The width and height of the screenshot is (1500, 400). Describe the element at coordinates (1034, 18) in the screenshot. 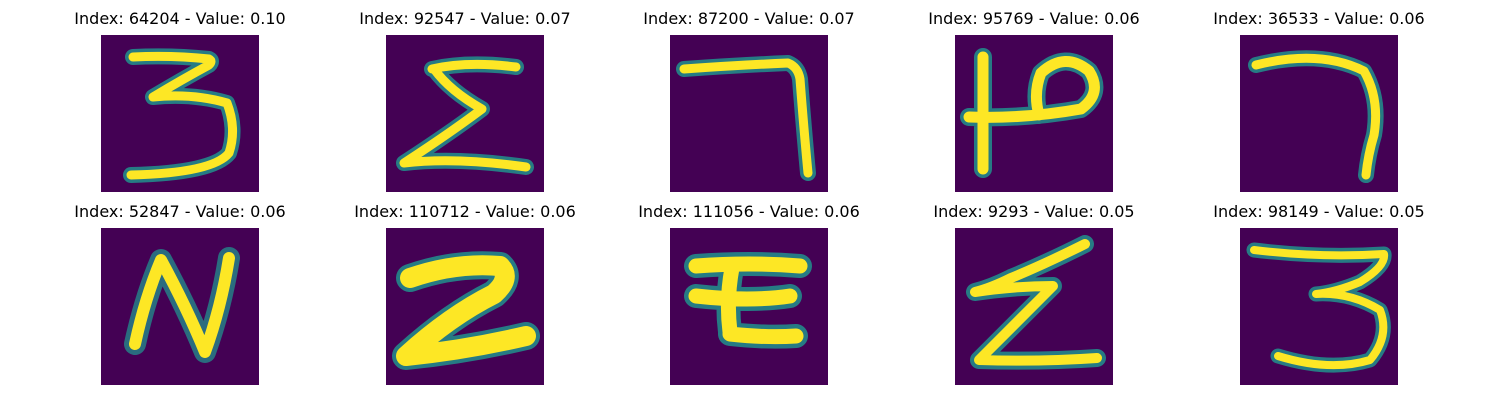

I see `panel-title: Index: 95769 - Value: 0.06` at that location.